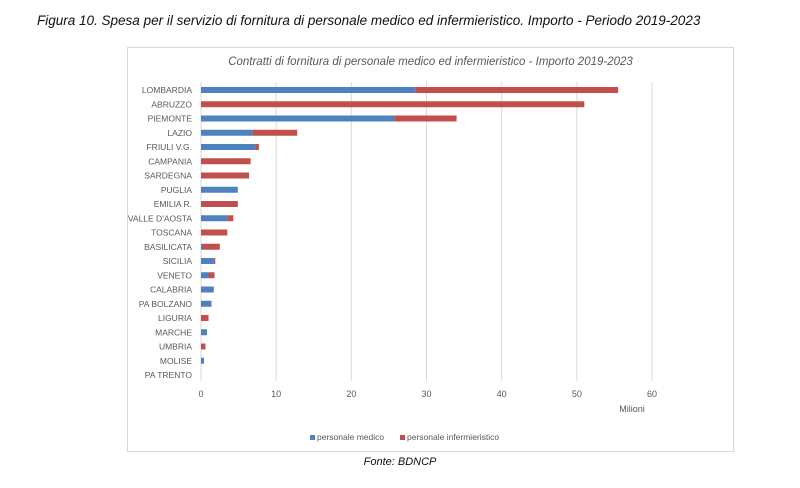 This screenshot has width=800, height=488. What do you see at coordinates (167, 90) in the screenshot?
I see `category-label: LOMBARDIA` at bounding box center [167, 90].